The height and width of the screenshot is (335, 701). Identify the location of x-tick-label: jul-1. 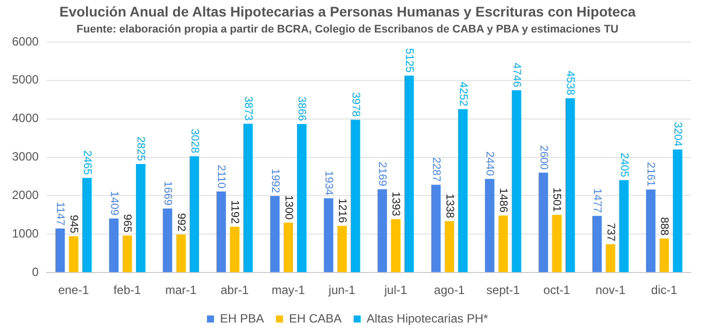
(395, 290).